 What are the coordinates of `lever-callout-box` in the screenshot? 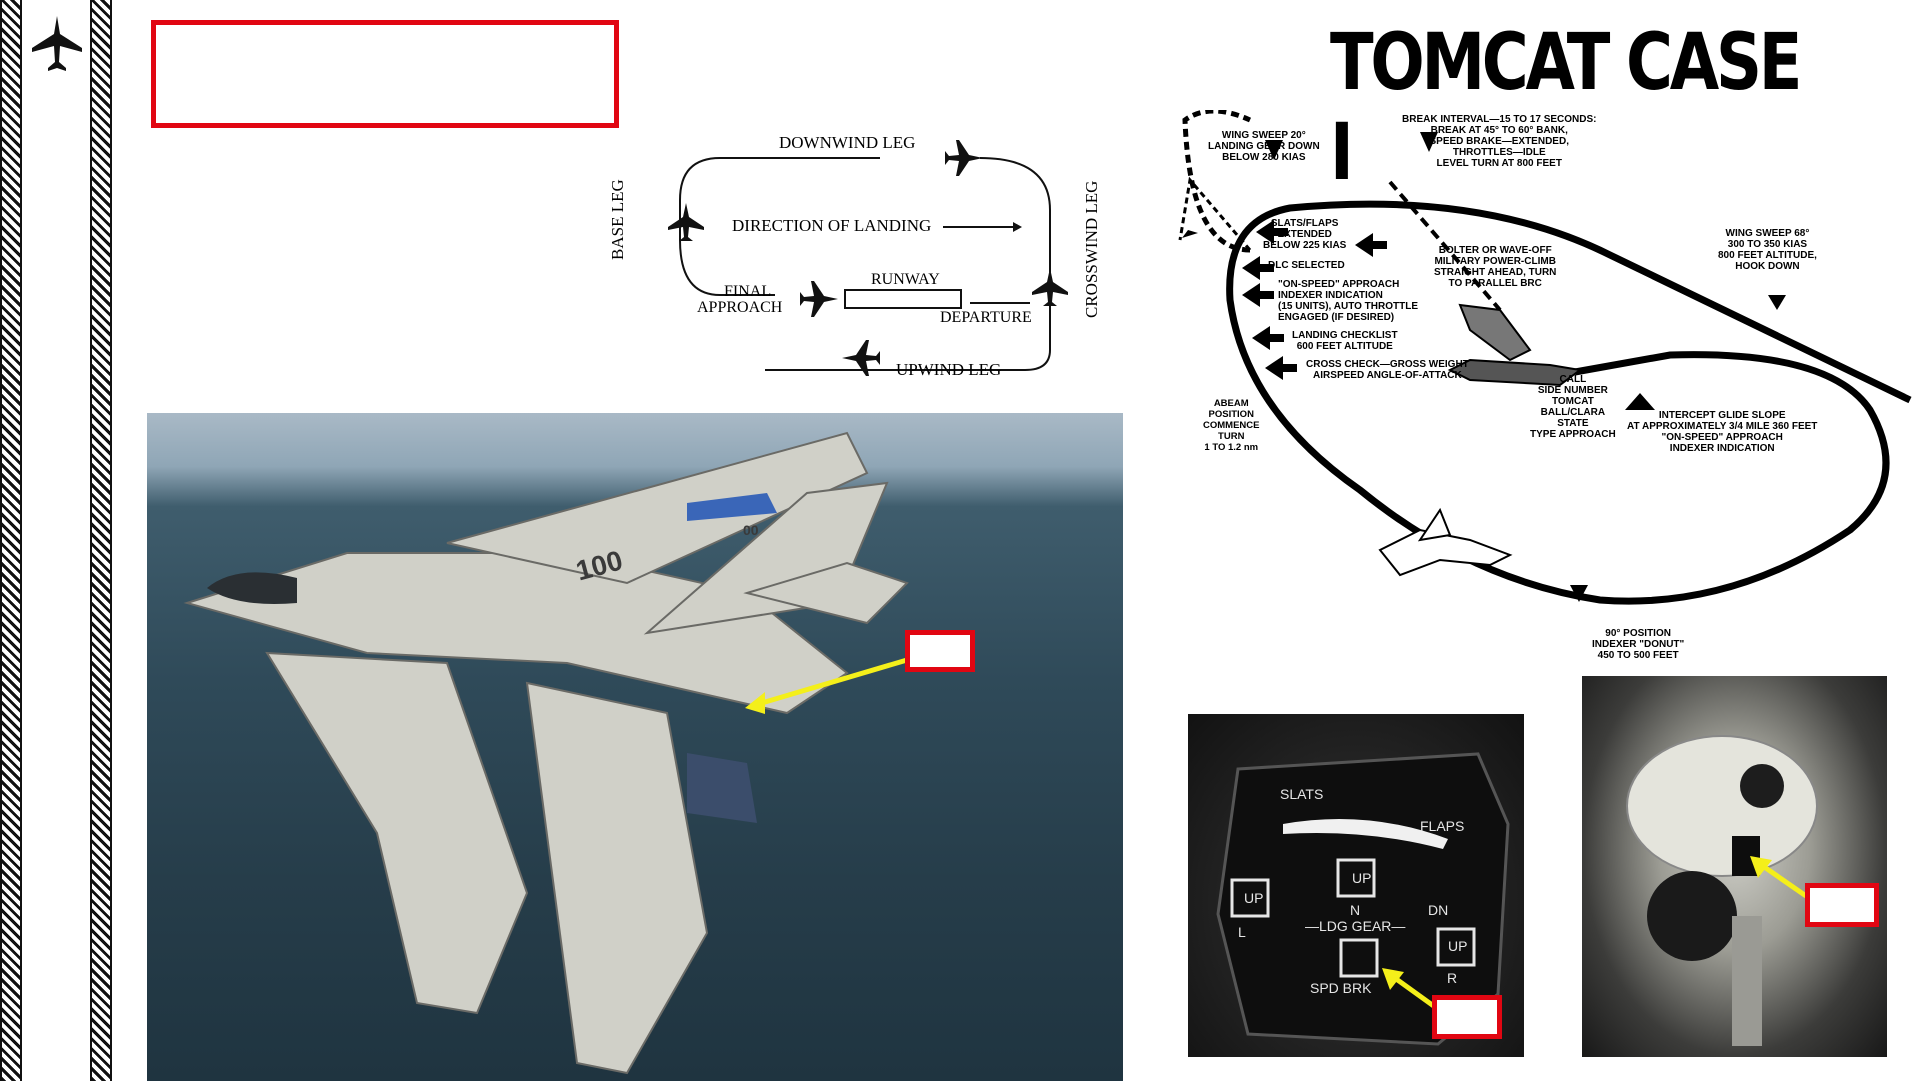 It's located at (1842, 905).